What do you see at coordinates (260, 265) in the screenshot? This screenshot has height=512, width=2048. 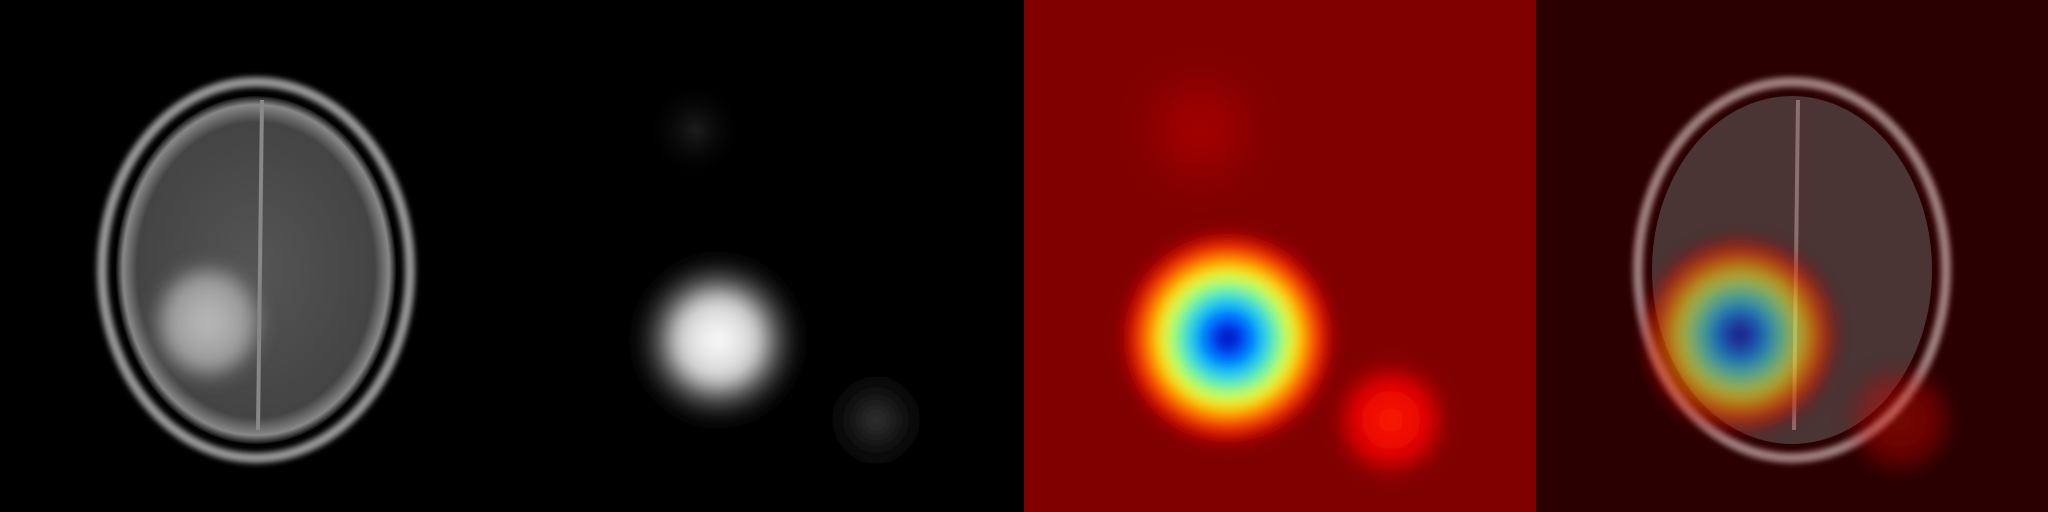 I see `midline` at bounding box center [260, 265].